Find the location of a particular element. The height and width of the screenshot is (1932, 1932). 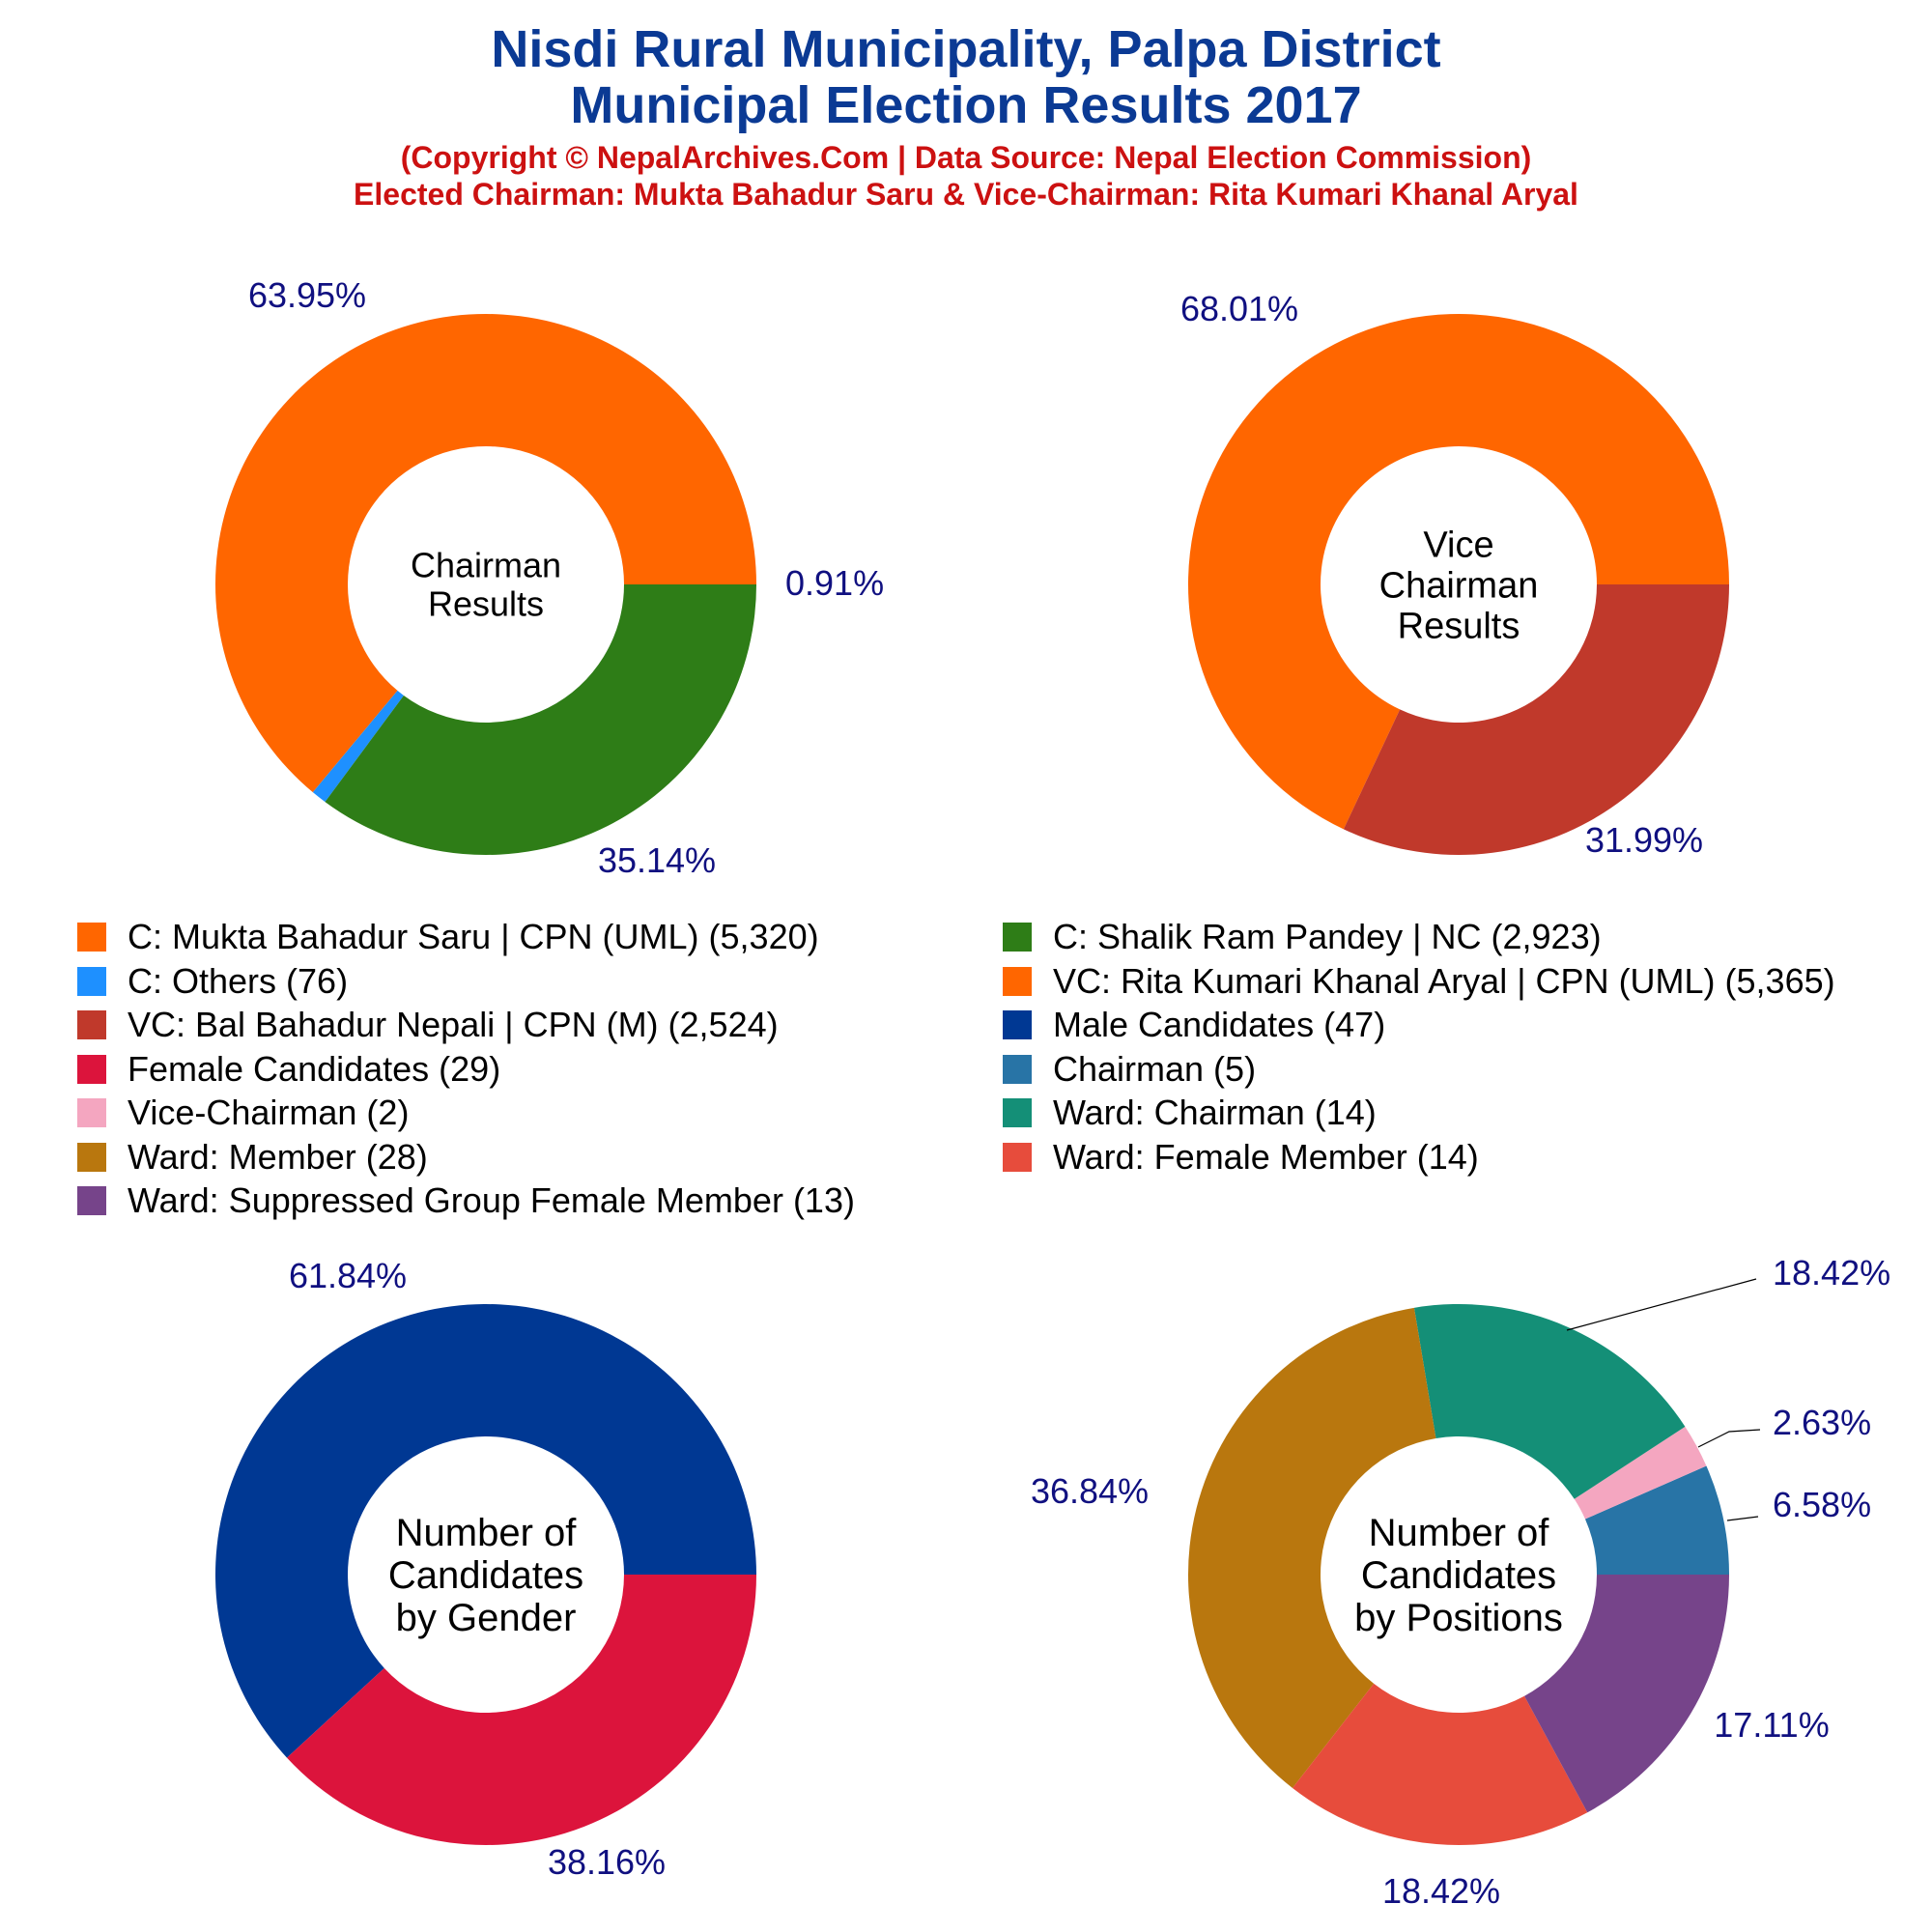

legend-label: Ward: Female Member (14) is located at coordinates (1266, 1156).